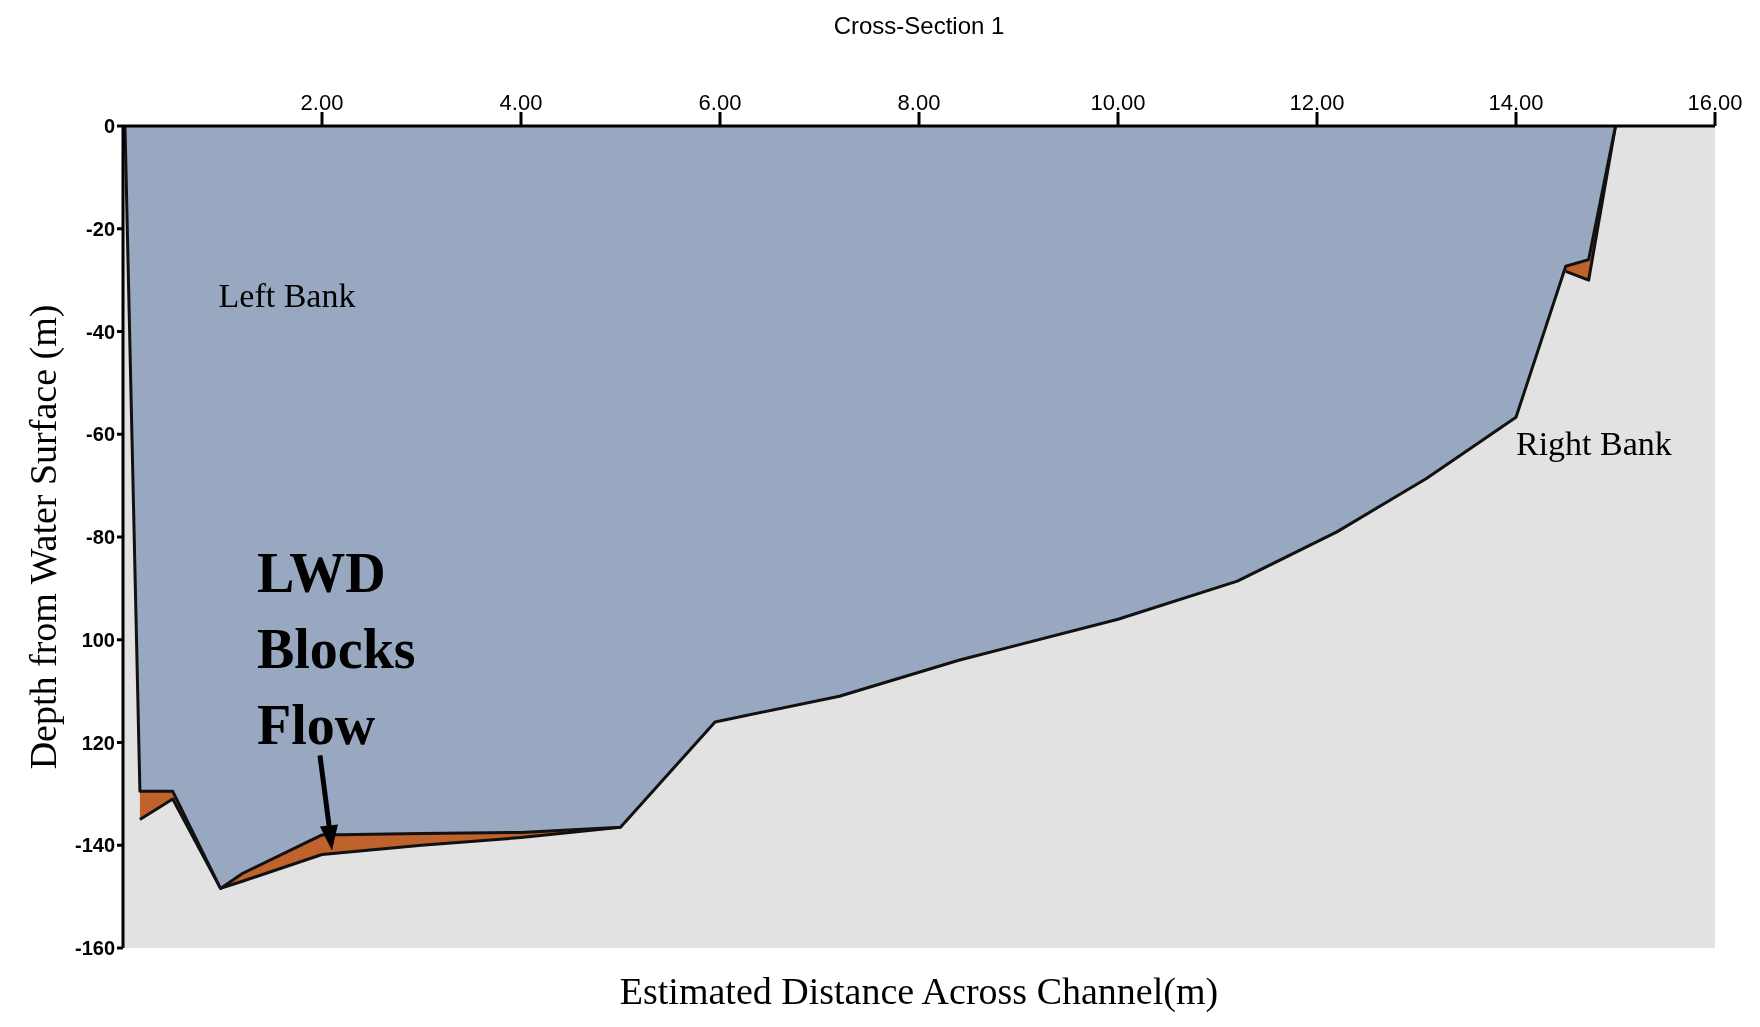 The height and width of the screenshot is (1027, 1760). I want to click on y-tick-label: 120, so click(98, 742).